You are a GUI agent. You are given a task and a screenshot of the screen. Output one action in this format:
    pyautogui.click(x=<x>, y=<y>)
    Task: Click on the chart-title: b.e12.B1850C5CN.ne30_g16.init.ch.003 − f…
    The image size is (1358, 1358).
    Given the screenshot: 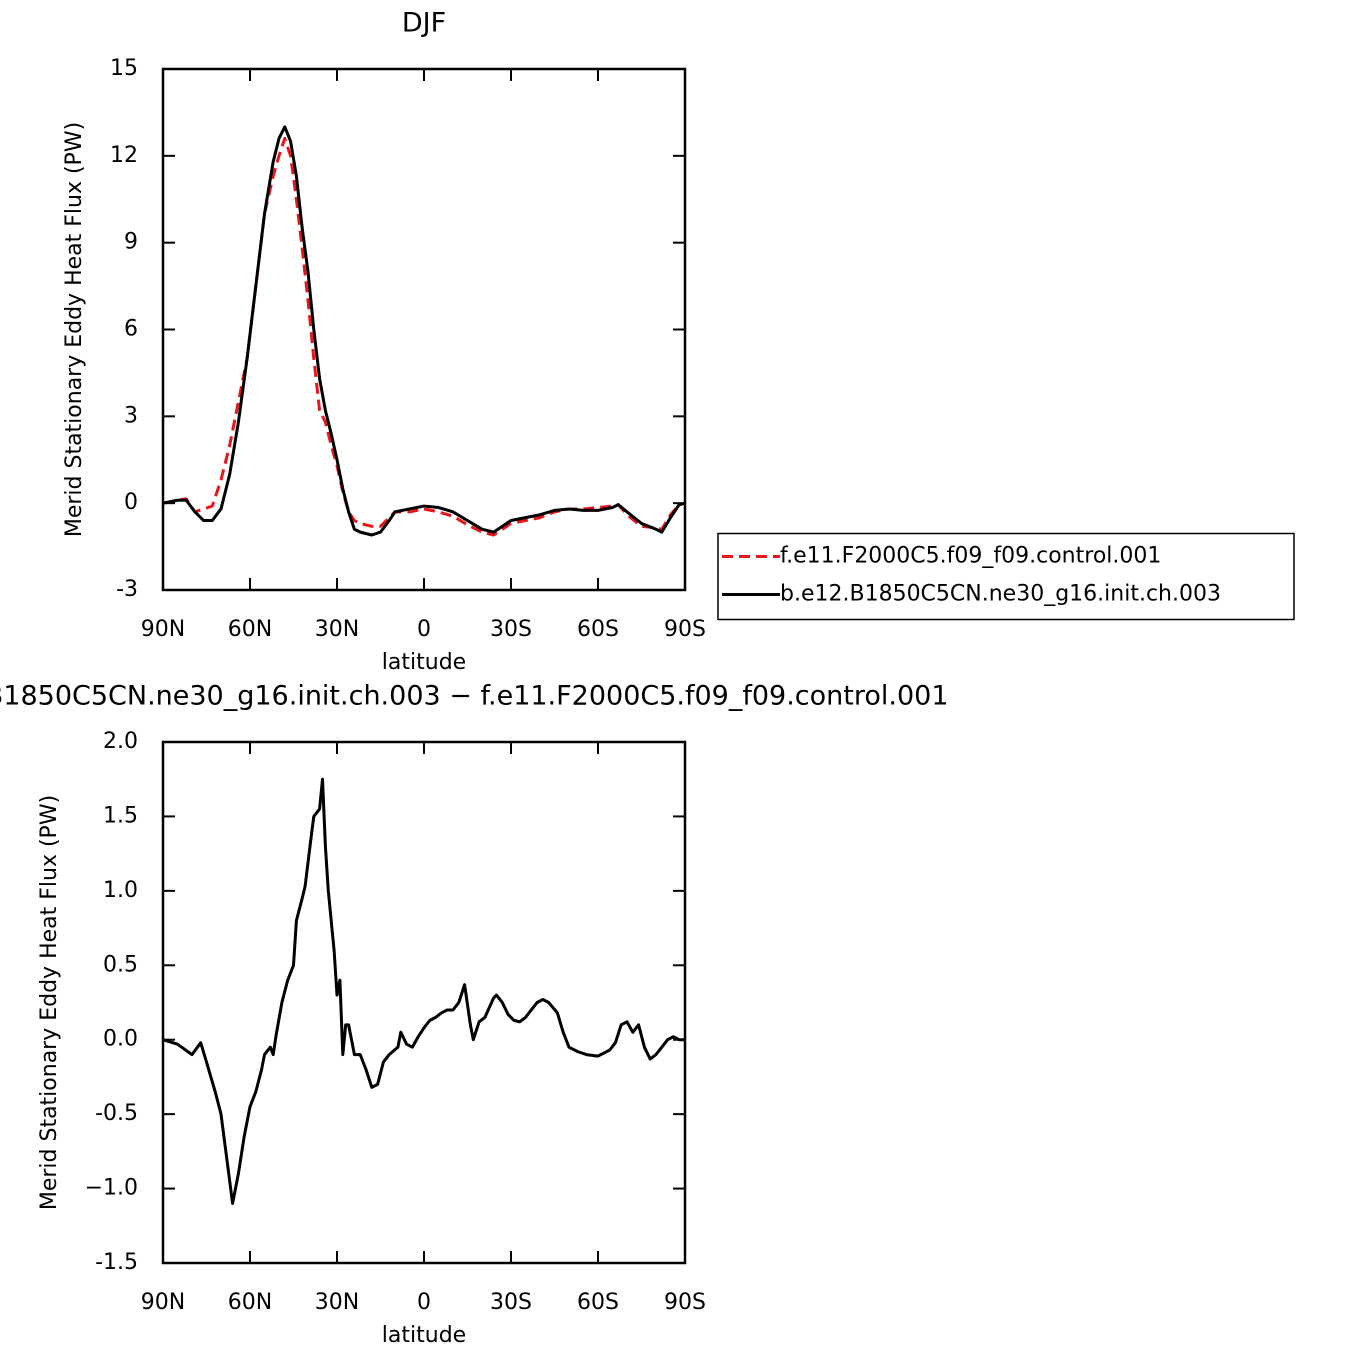 What is the action you would take?
    pyautogui.click(x=474, y=696)
    